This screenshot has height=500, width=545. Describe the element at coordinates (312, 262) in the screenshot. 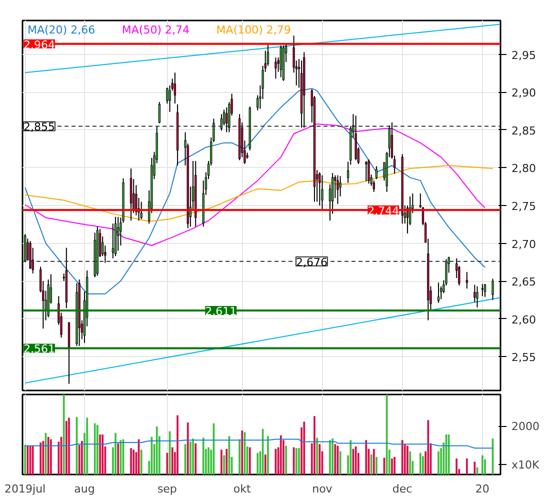

I see `ref-line-label: 2,676` at that location.